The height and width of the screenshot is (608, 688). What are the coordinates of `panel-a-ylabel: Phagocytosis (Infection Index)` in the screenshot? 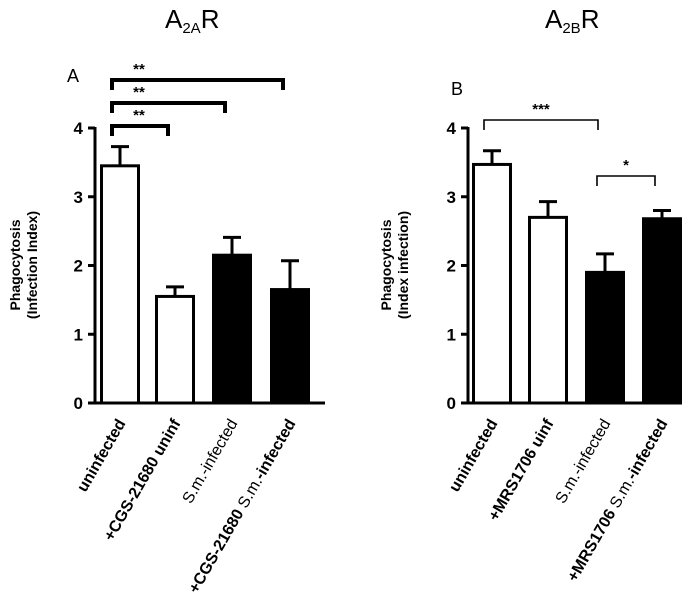 It's located at (23, 265).